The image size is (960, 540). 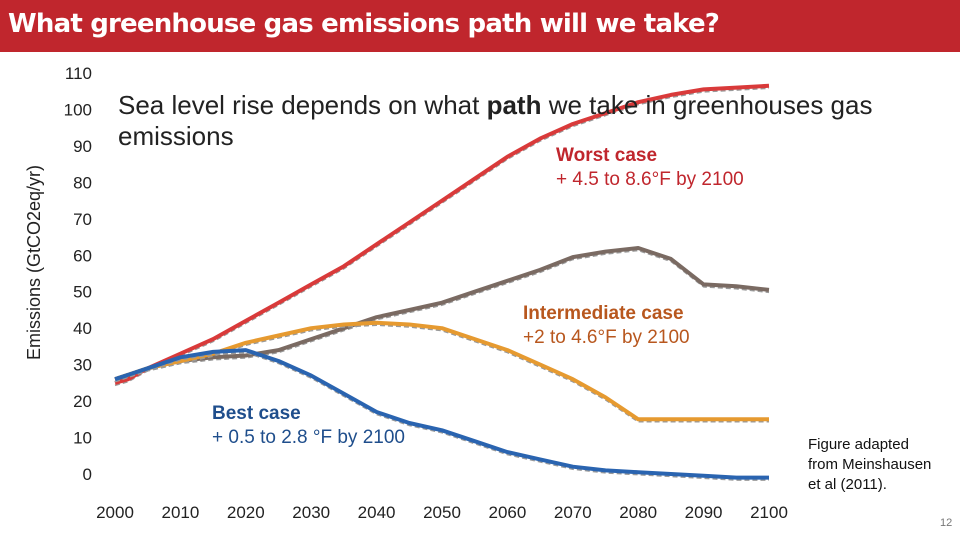 I want to click on y-axis-label-group: Emissions (GtCO2eq/yr), so click(x=34, y=262).